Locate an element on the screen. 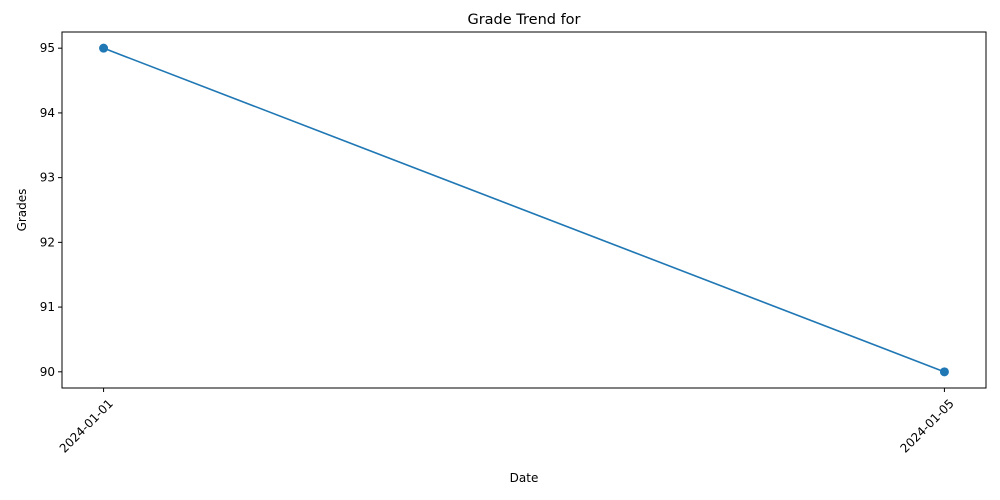 The image size is (1000, 500). y-tick-label: 93 is located at coordinates (47, 178).